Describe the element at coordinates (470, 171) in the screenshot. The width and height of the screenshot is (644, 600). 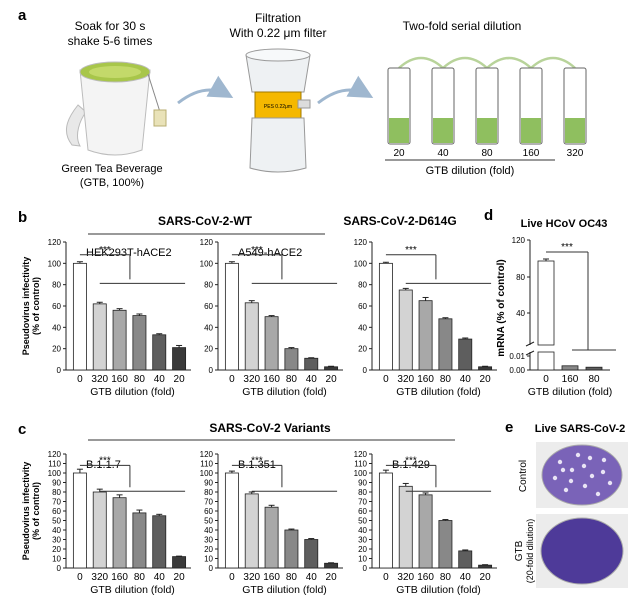
I see `tube-axis-label: GTB dilution (fold)` at that location.